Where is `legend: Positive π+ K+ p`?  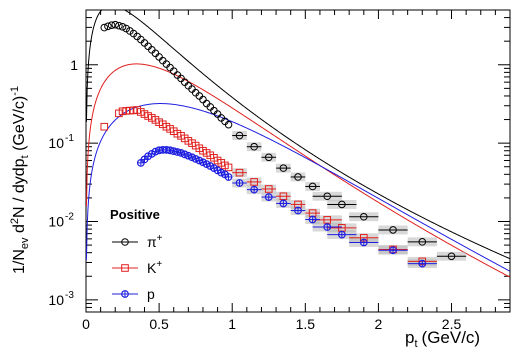
legend: Positive π+ K+ p is located at coordinates (136, 254).